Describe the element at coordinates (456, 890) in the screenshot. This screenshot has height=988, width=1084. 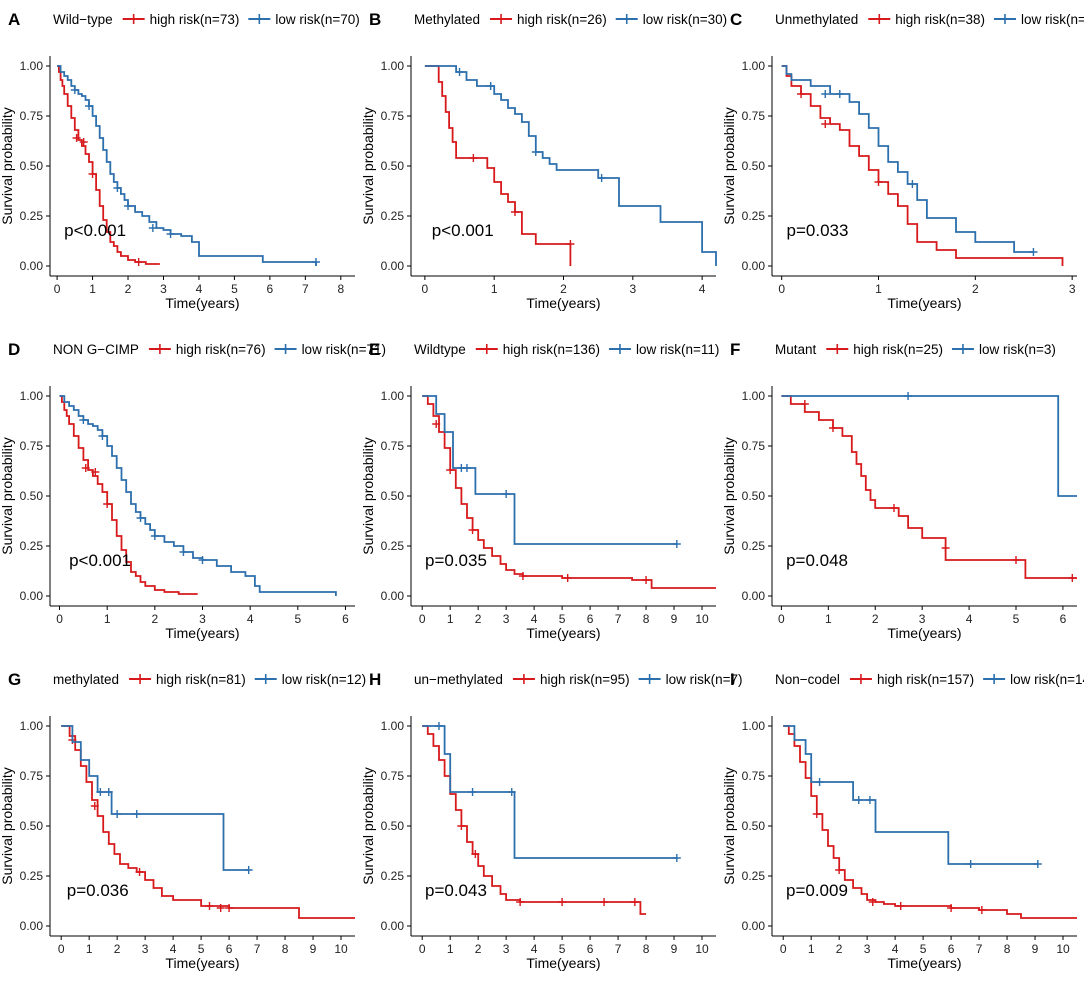
I see `p-value: p=0.043` at that location.